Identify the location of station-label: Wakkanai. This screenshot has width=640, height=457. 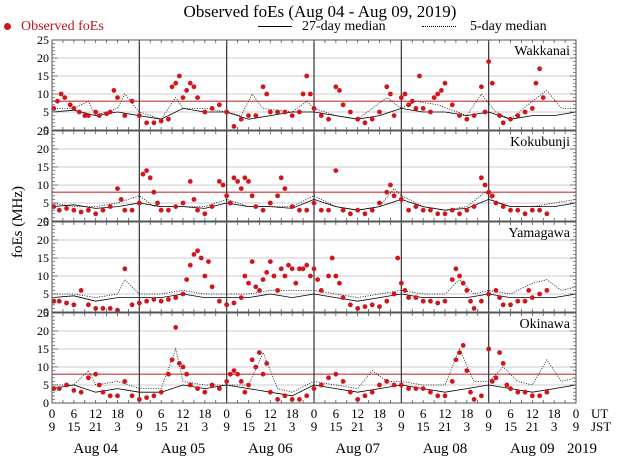
(542, 51).